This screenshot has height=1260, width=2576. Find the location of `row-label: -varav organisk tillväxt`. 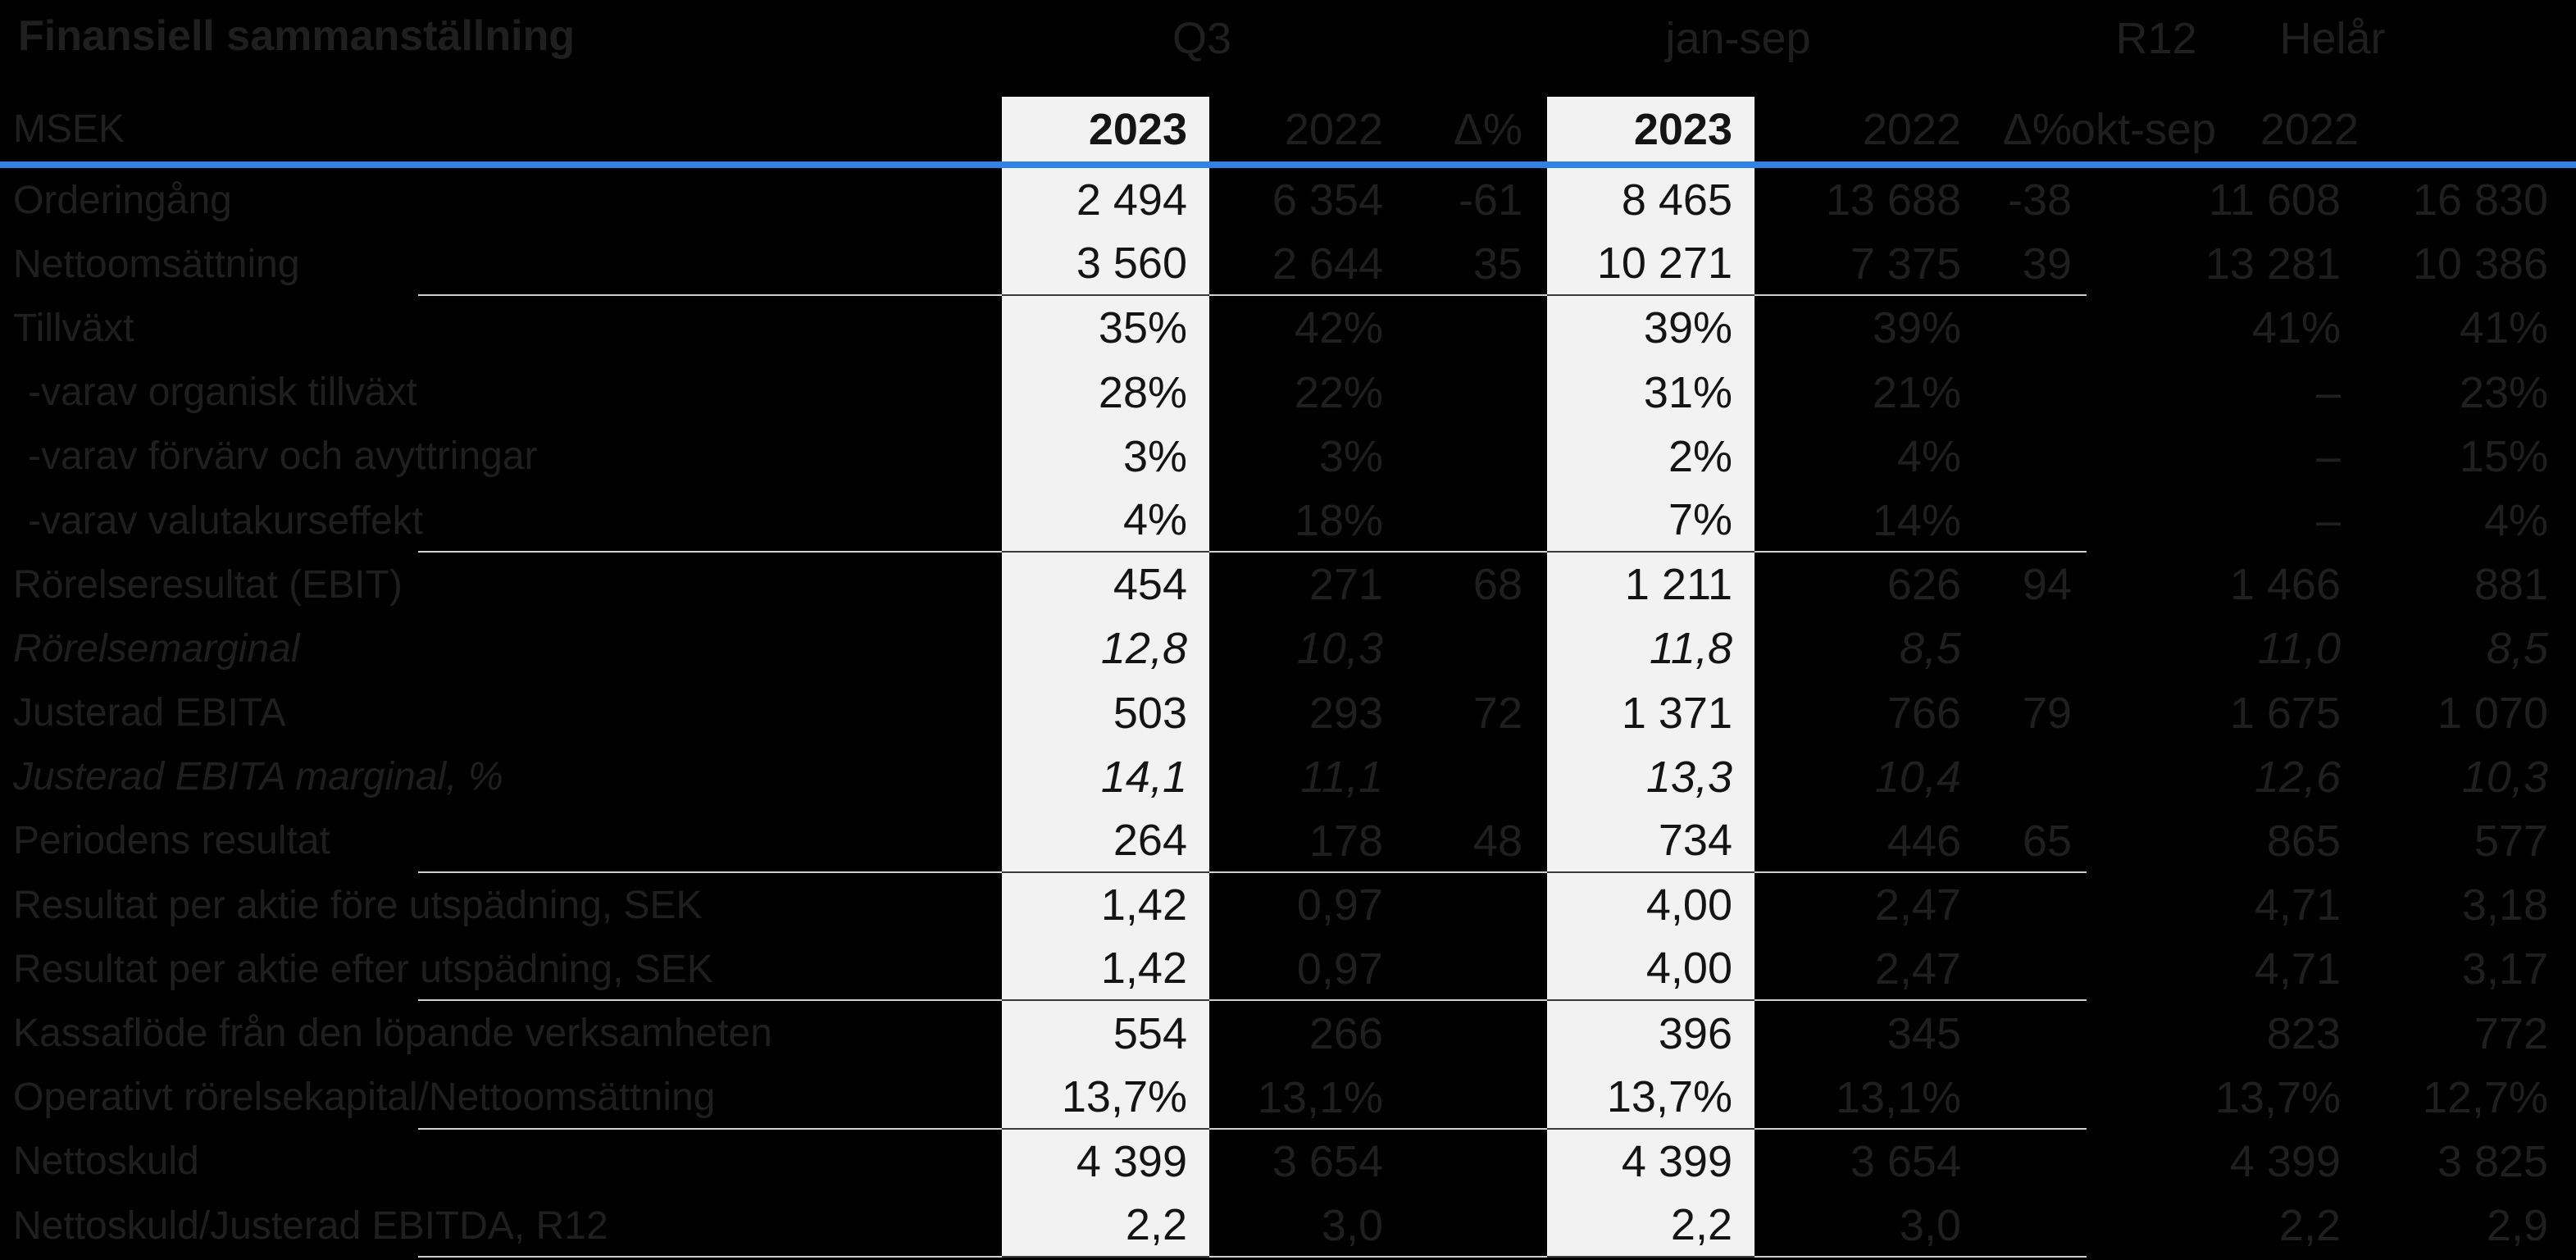

row-label: -varav organisk tillväxt is located at coordinates (222, 393).